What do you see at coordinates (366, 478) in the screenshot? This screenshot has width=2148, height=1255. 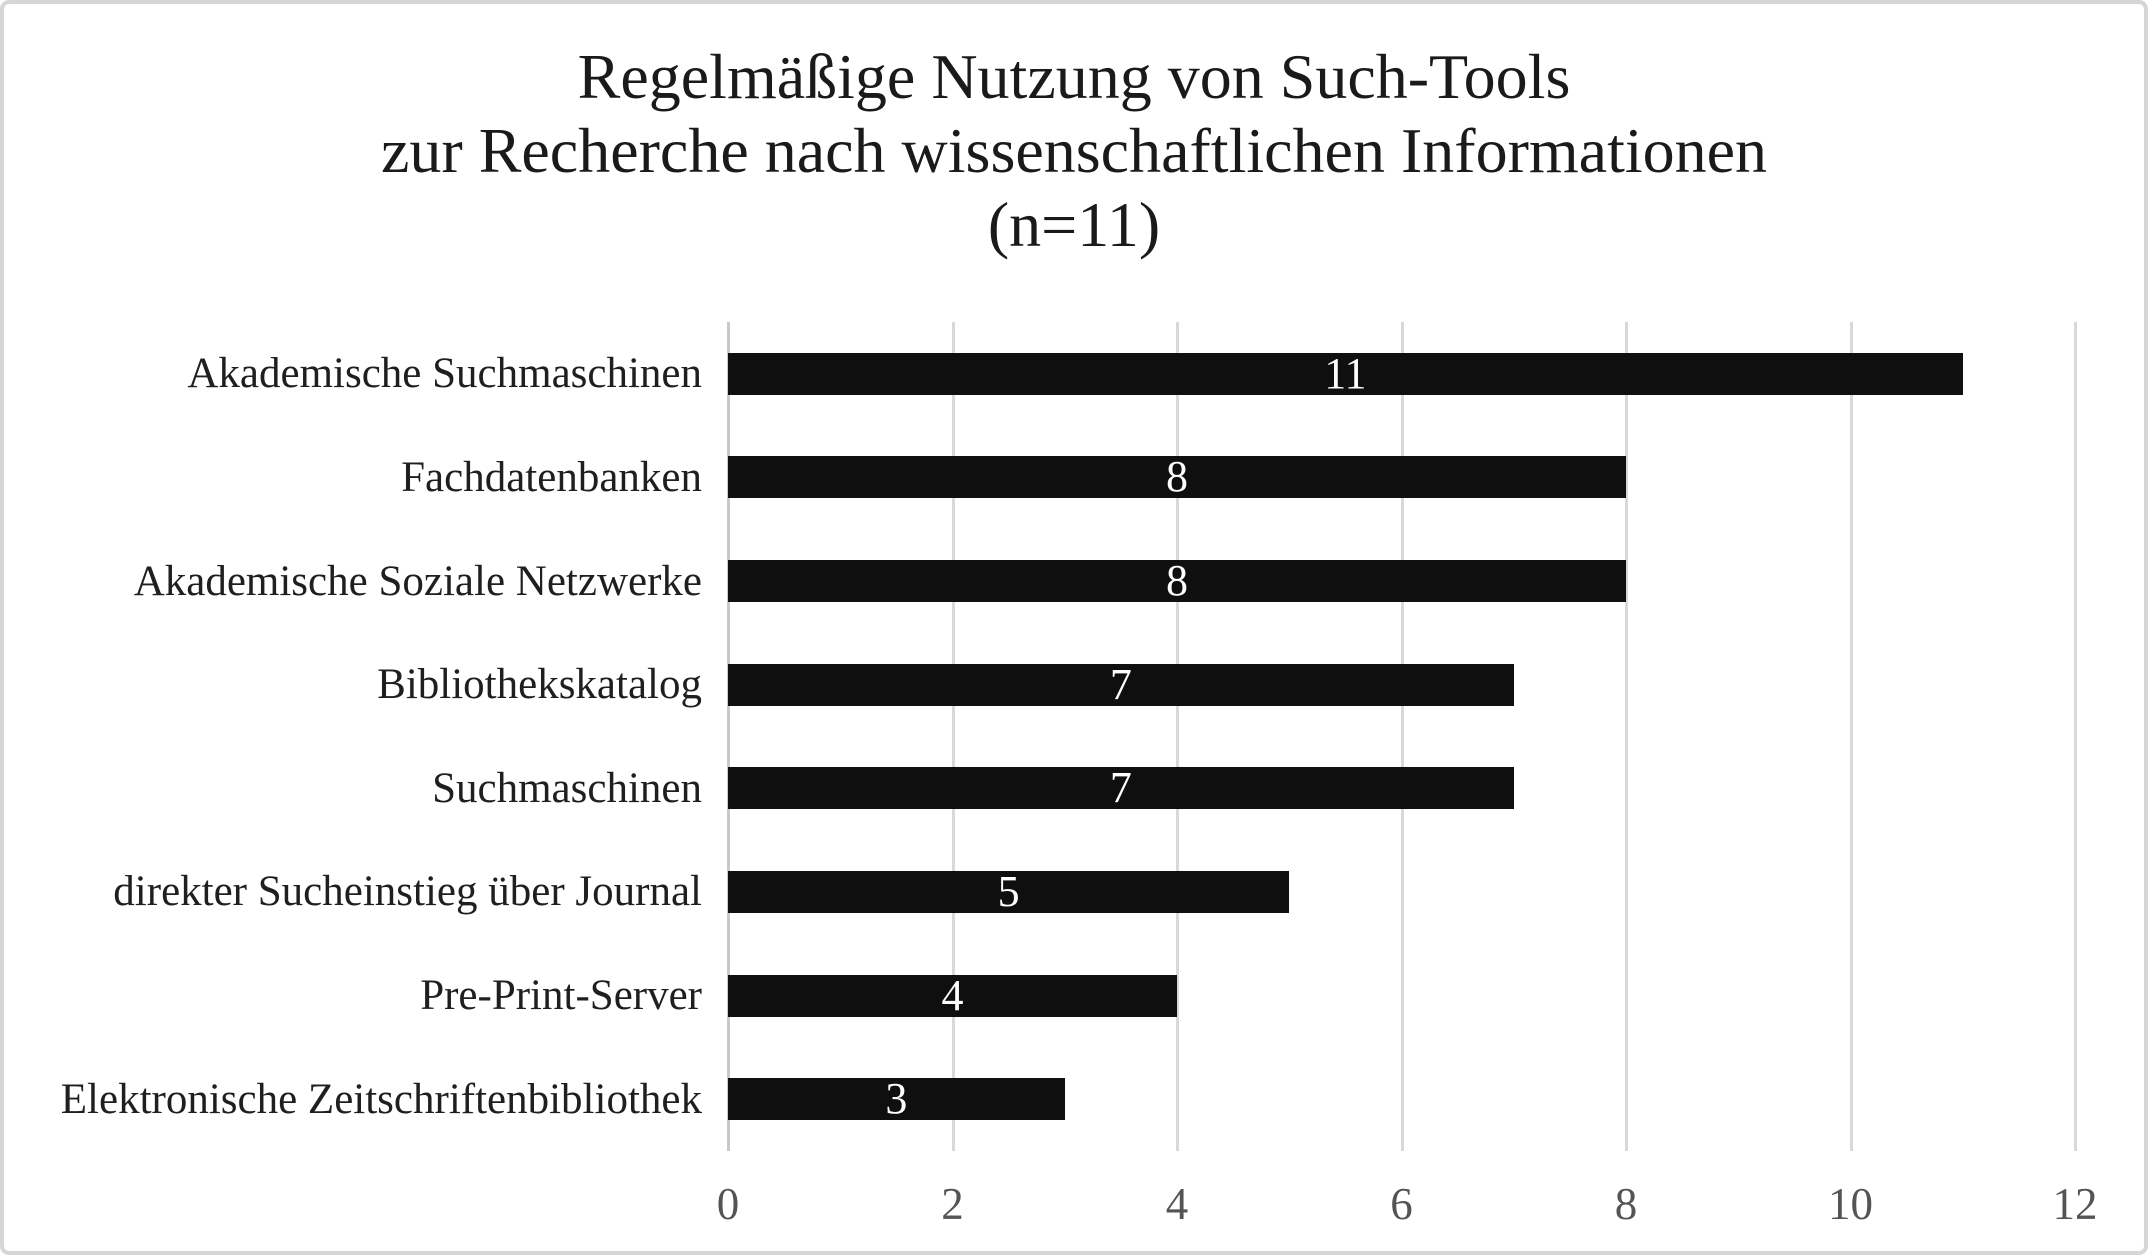 I see `category-row: Fachdatenbanken` at bounding box center [366, 478].